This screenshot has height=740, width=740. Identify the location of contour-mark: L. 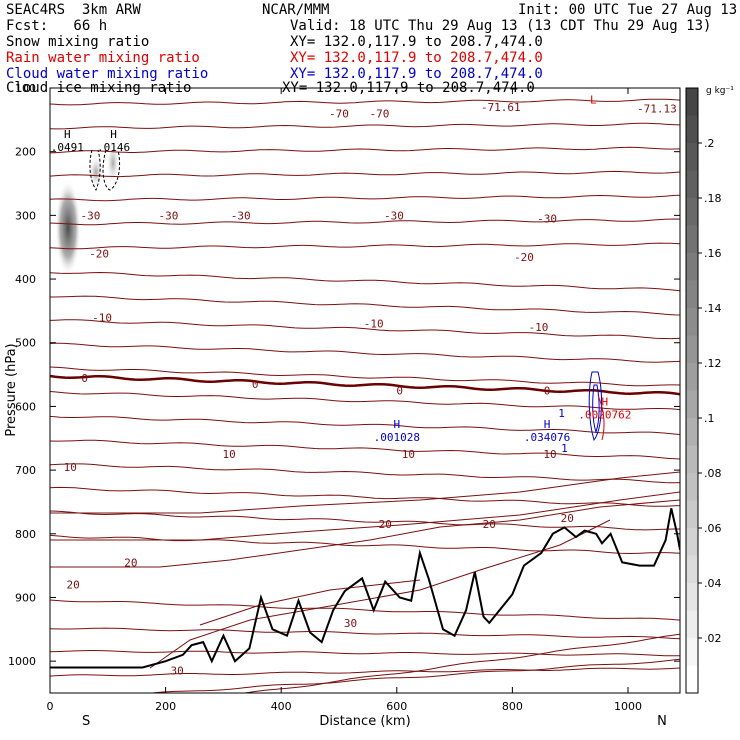
(593, 99).